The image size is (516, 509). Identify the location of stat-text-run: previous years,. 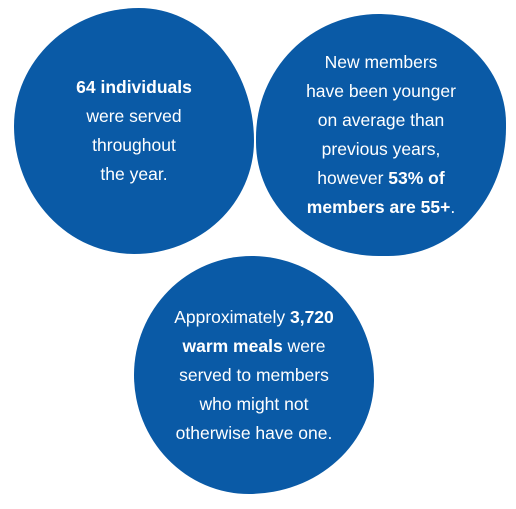
(381, 149).